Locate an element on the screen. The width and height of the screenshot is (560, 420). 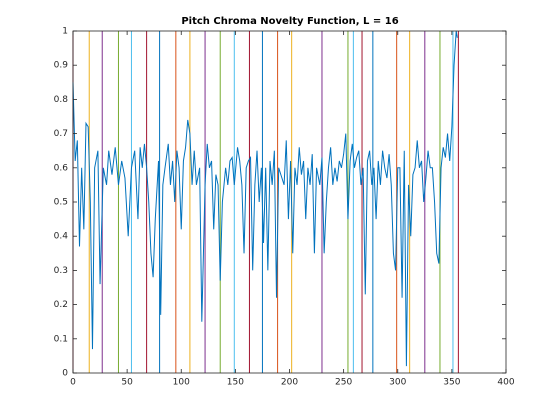
x-tick-label: 100 is located at coordinates (181, 383).